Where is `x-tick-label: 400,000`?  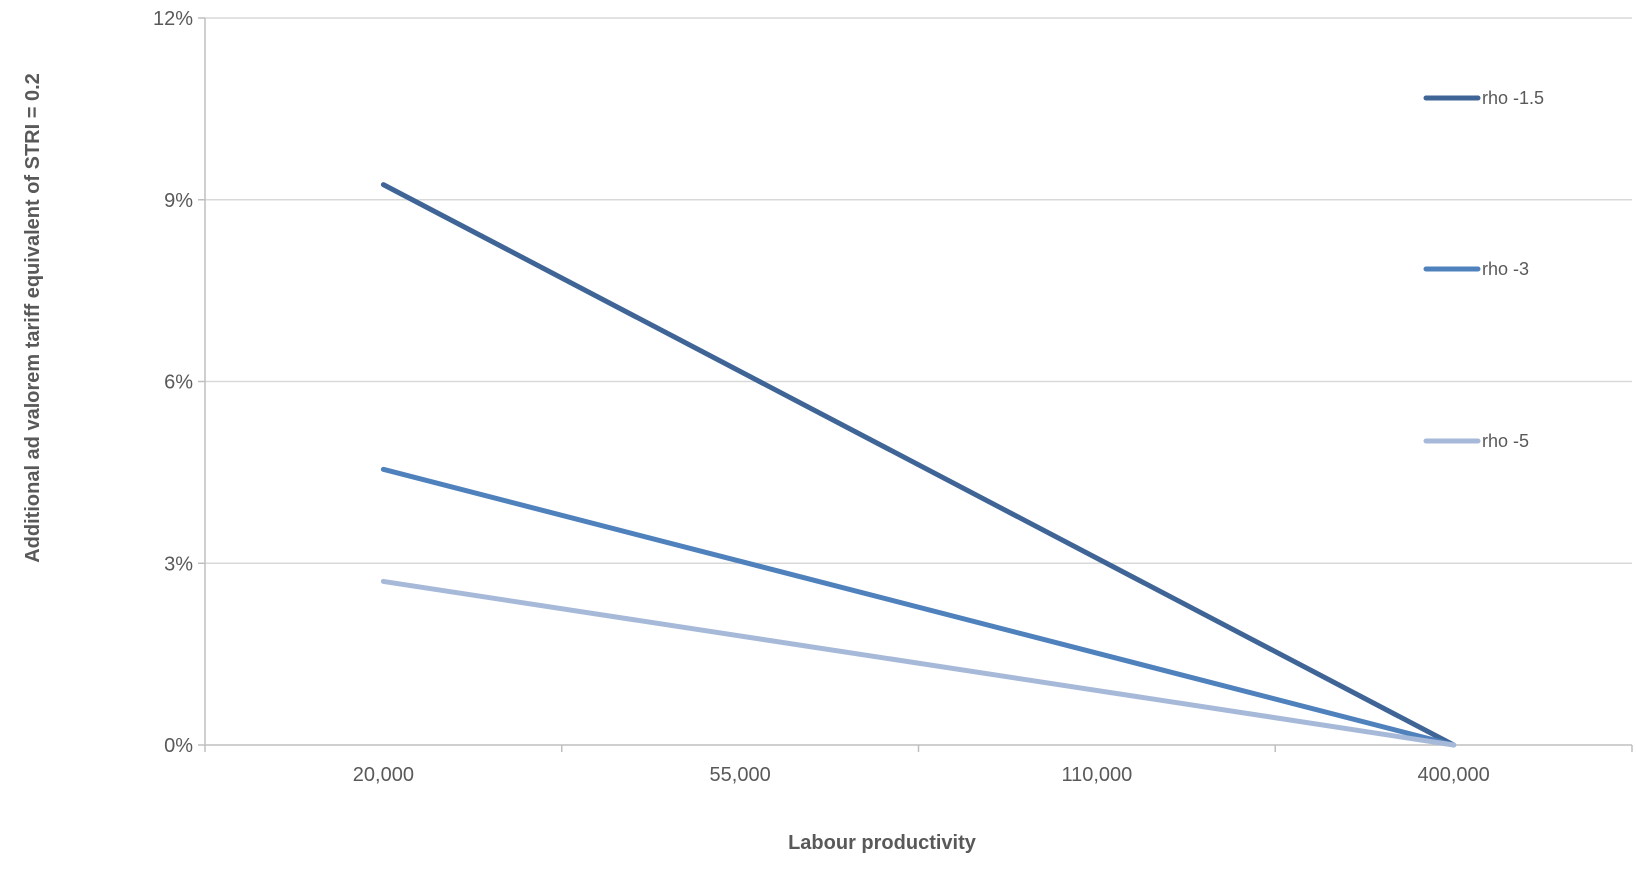 x-tick-label: 400,000 is located at coordinates (1453, 775).